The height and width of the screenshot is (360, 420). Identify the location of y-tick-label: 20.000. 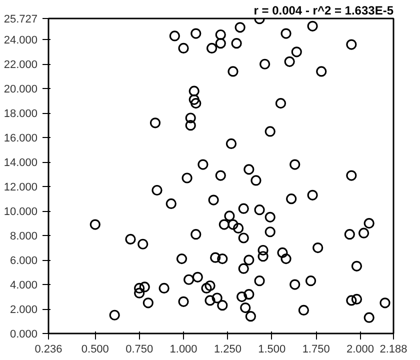
(21, 90).